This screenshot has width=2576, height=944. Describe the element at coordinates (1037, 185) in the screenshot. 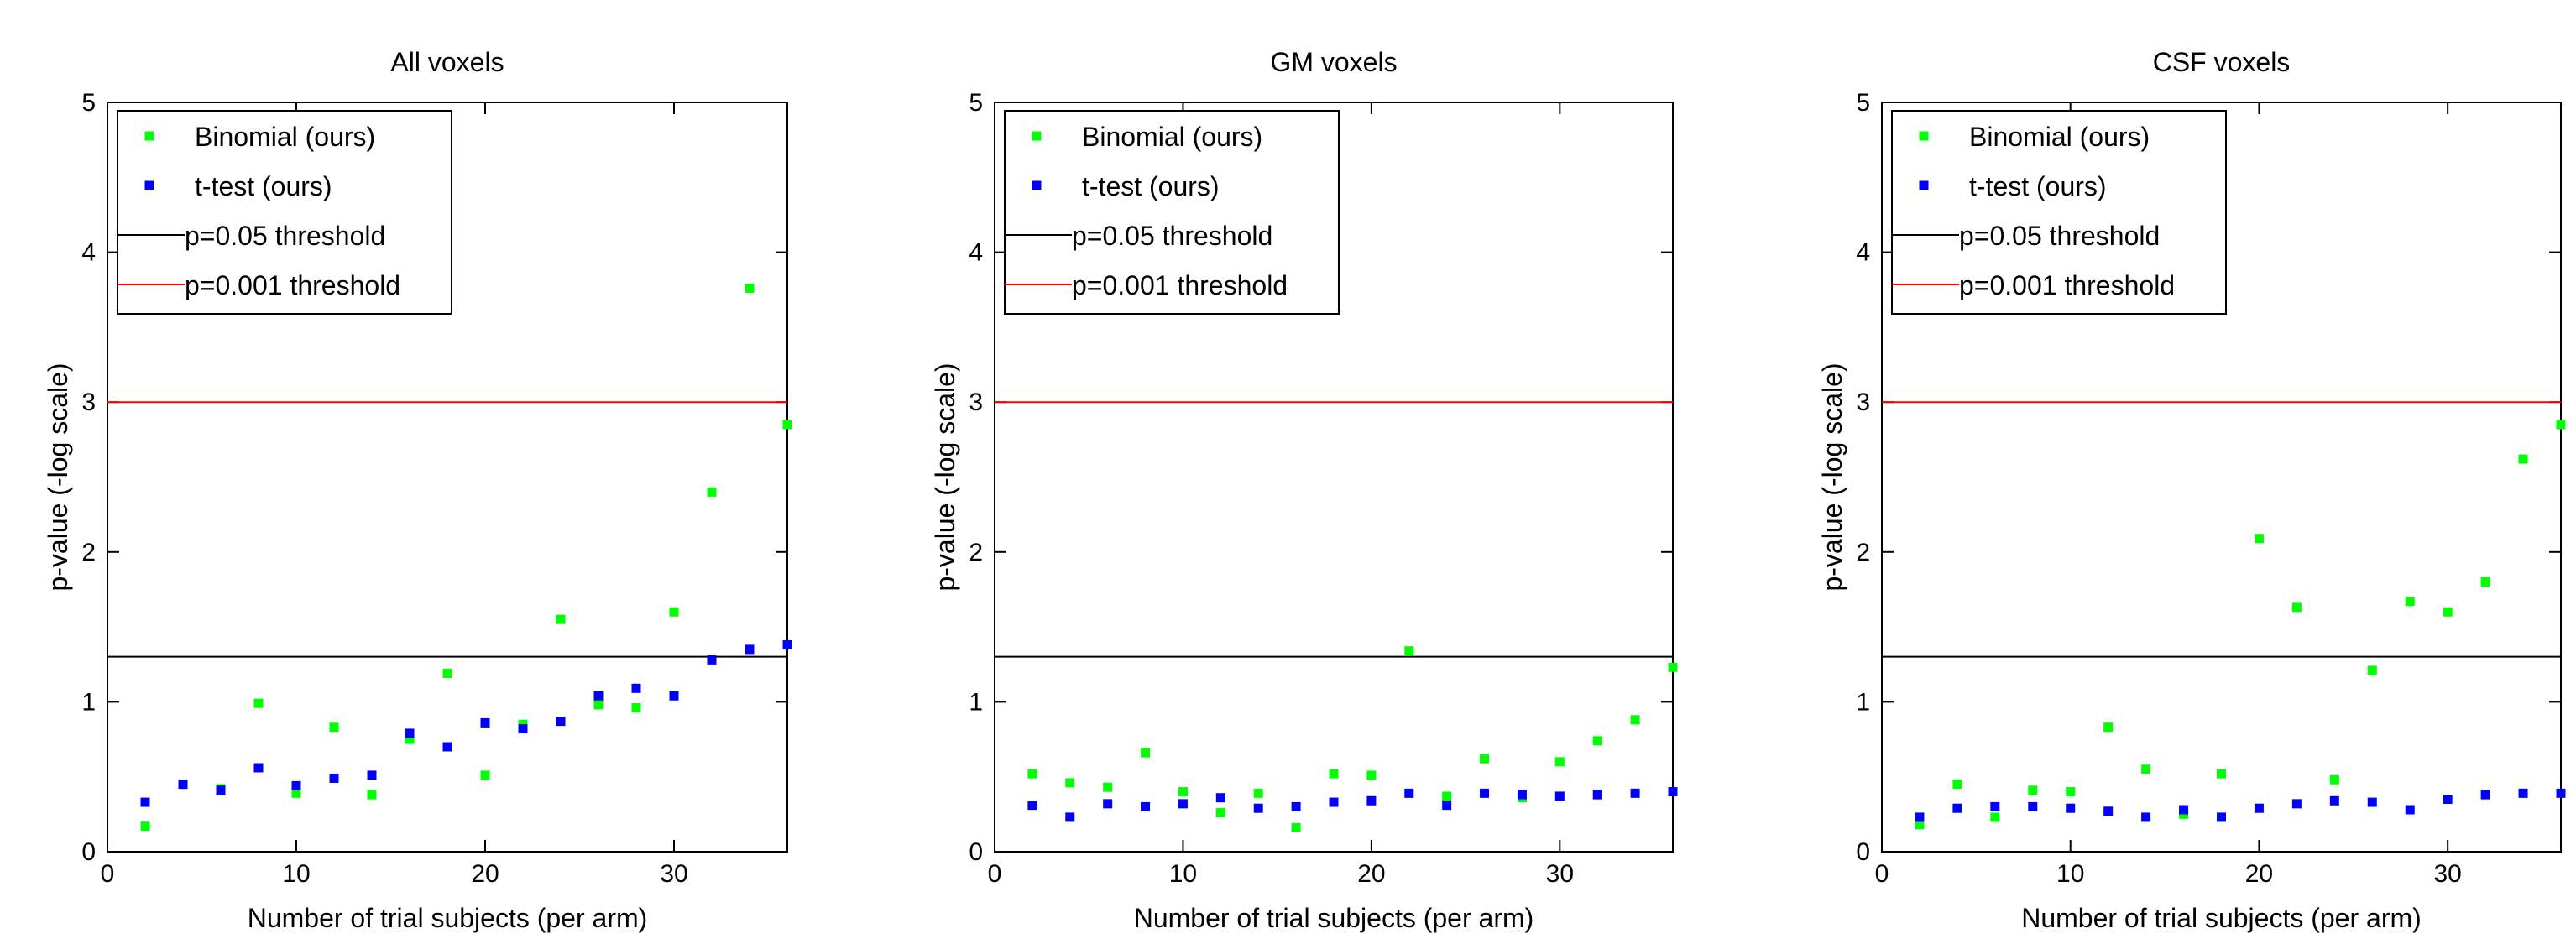

I see `legend-ttest-marker` at that location.